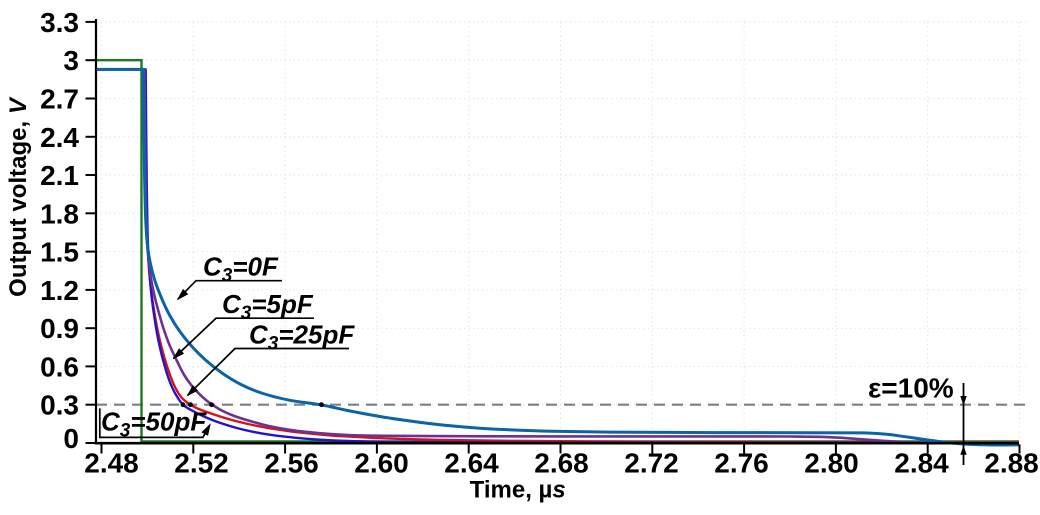 Image resolution: width=1040 pixels, height=515 pixels. Describe the element at coordinates (201, 463) in the screenshot. I see `svg-text: 2.52` at that location.